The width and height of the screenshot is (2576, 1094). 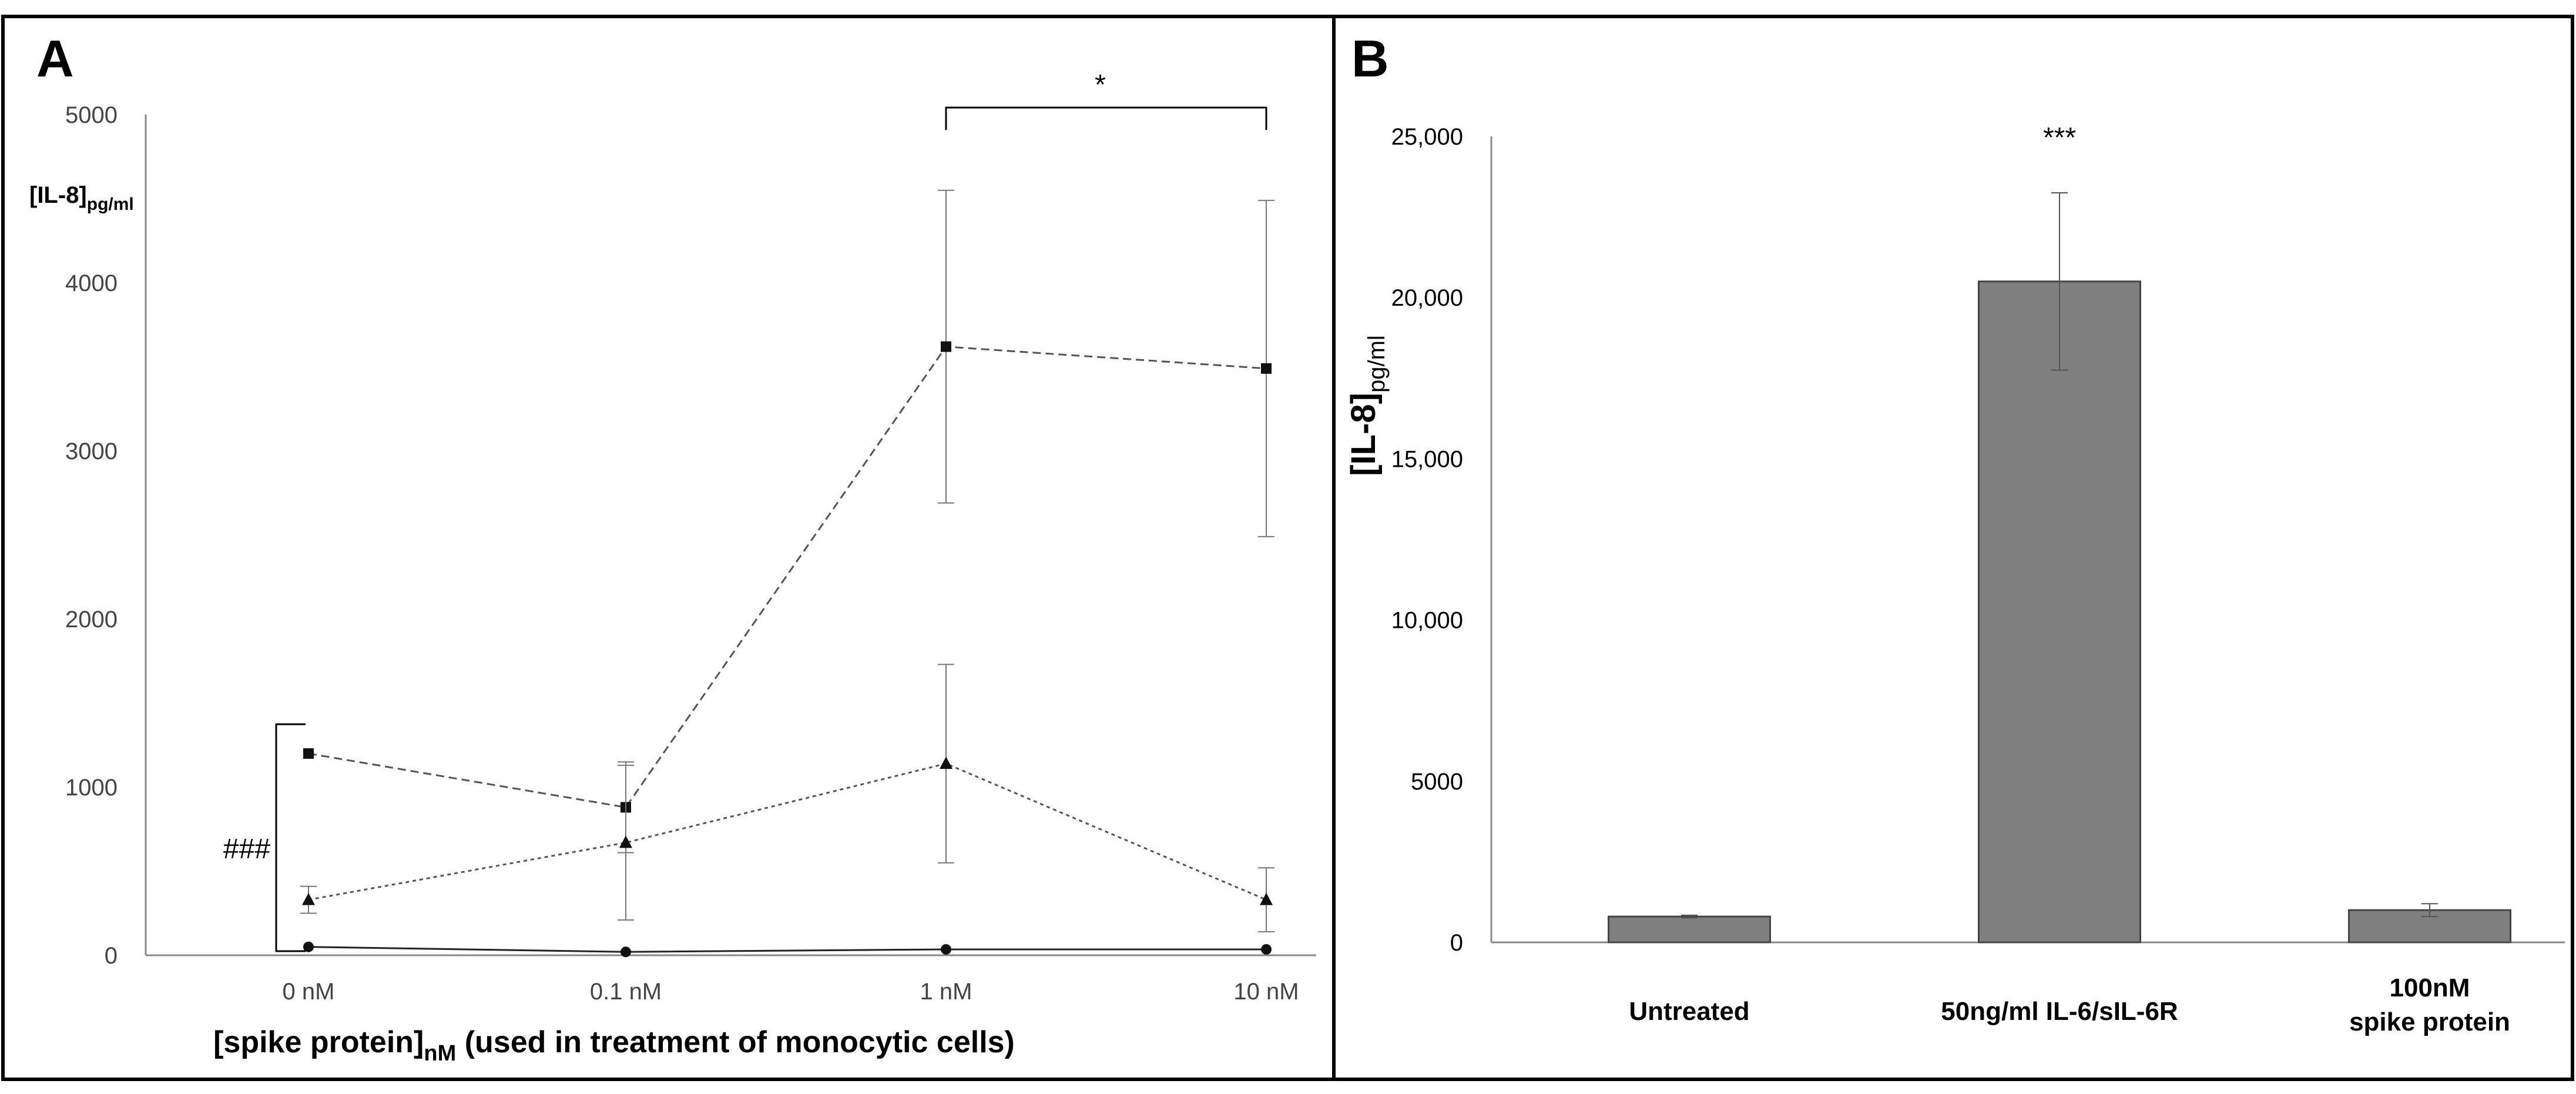 I want to click on hash-bracket, so click(x=290, y=837).